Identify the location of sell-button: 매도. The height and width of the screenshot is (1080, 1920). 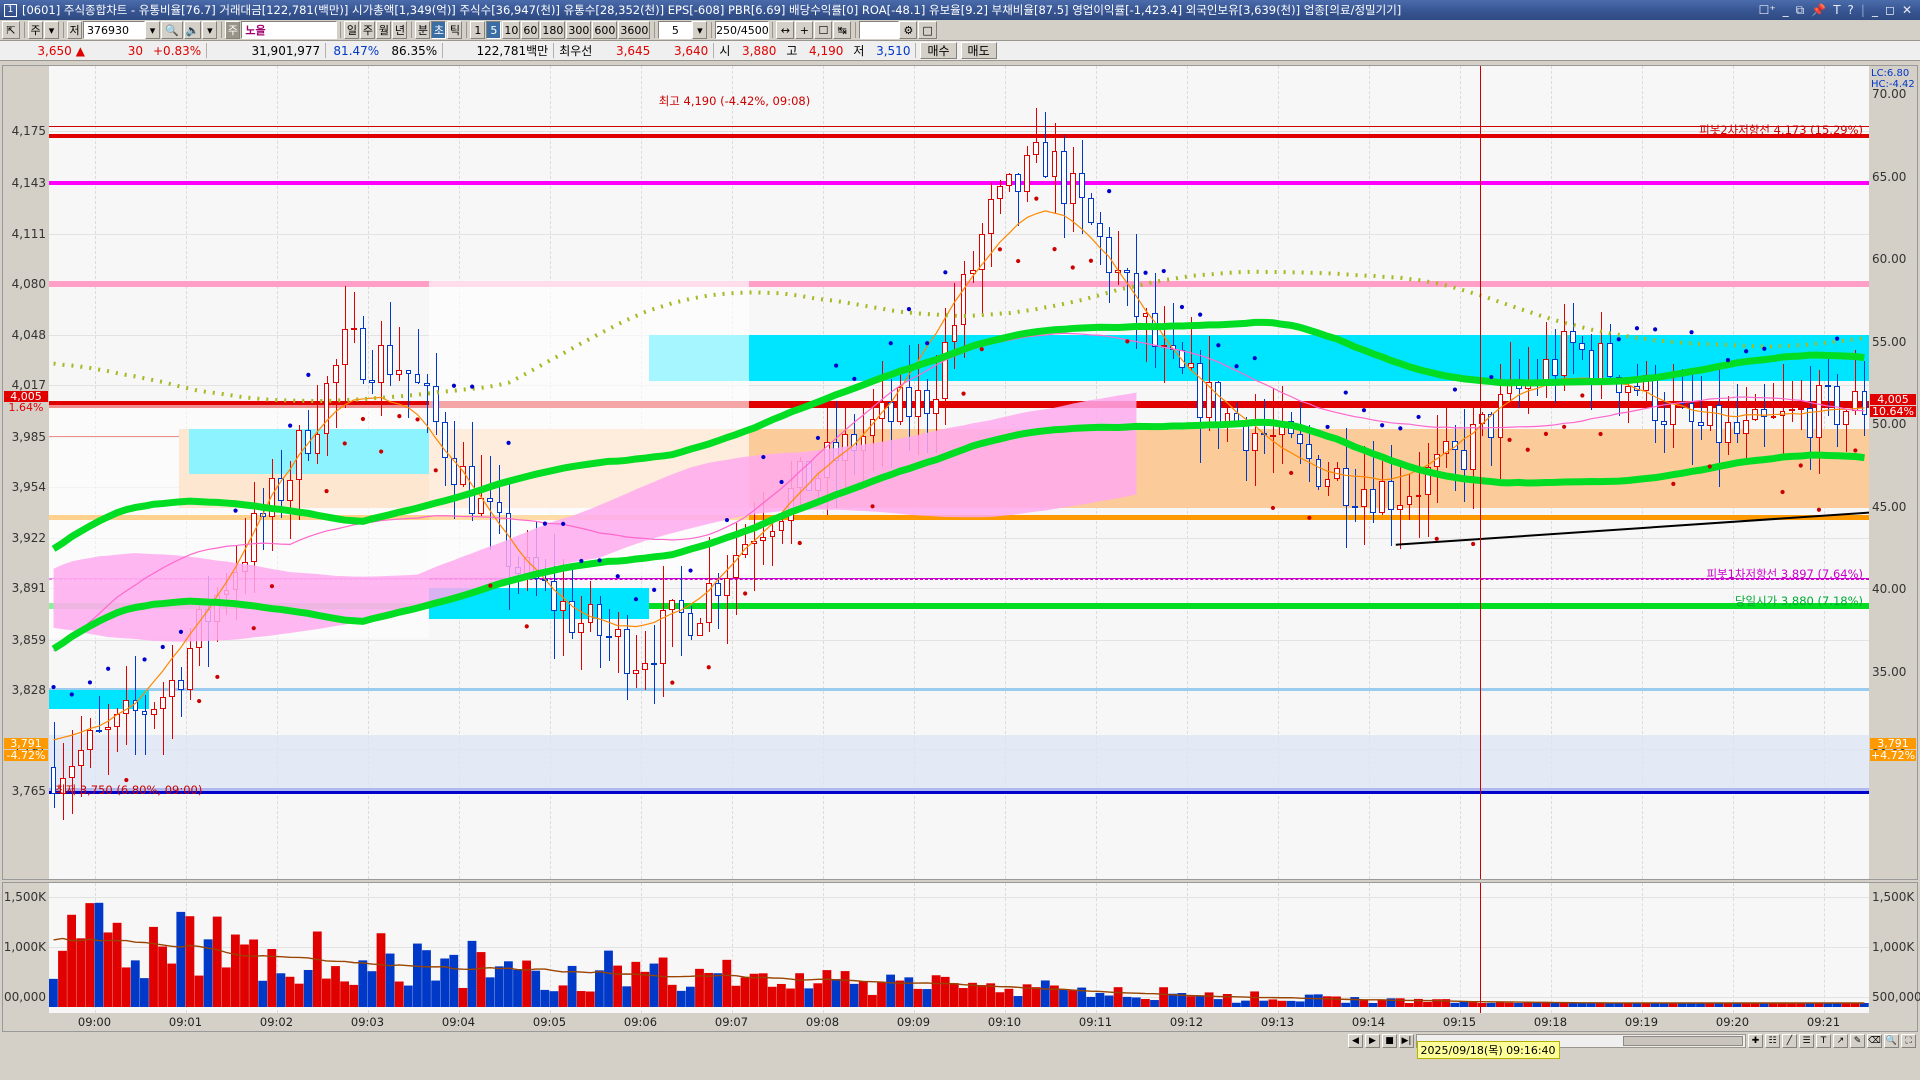
(978, 50).